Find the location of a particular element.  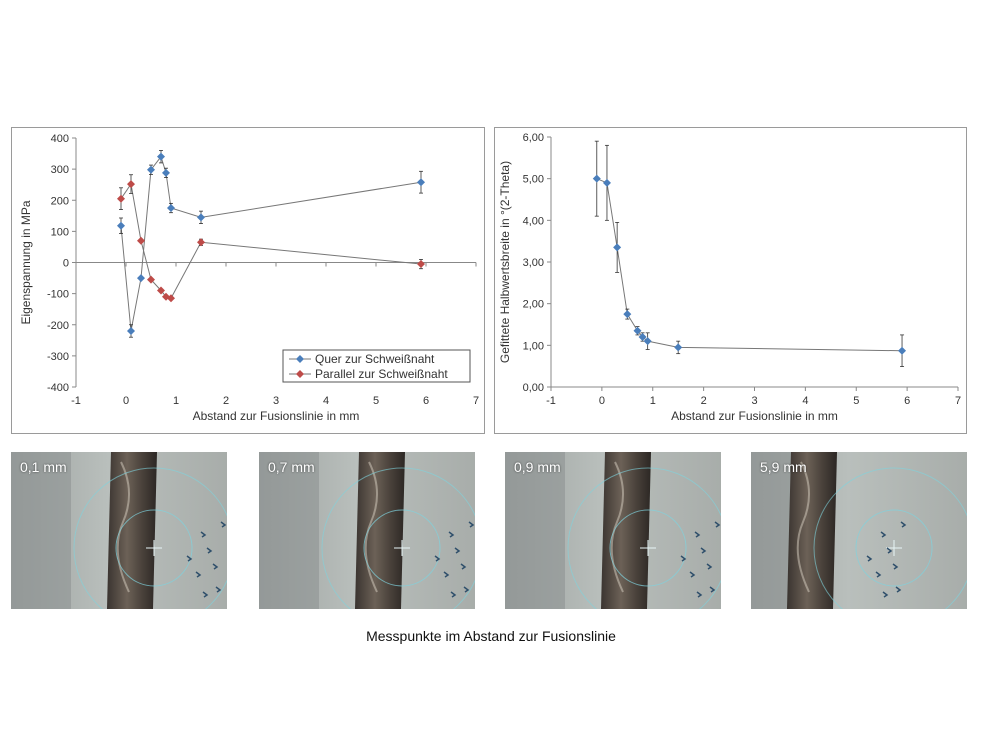

y-tick-label: 300 is located at coordinates (60, 170).